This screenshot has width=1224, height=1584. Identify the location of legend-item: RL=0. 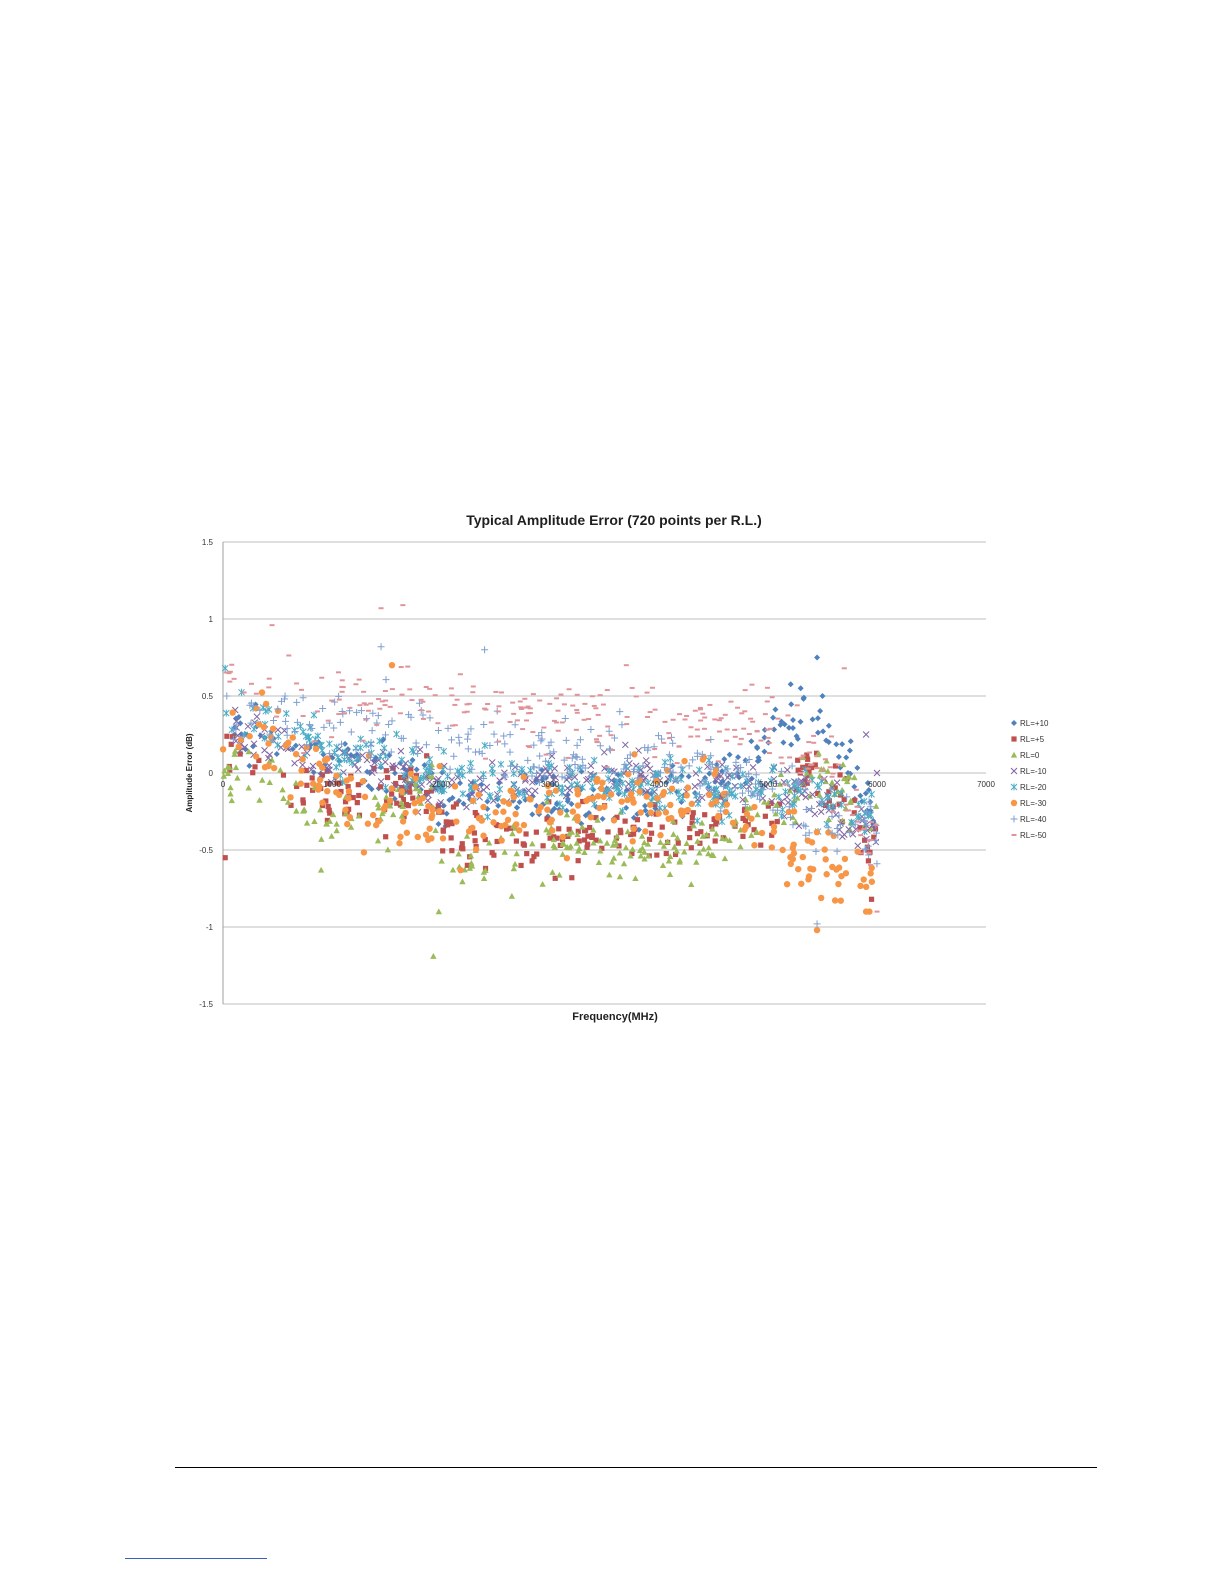
(1025, 755).